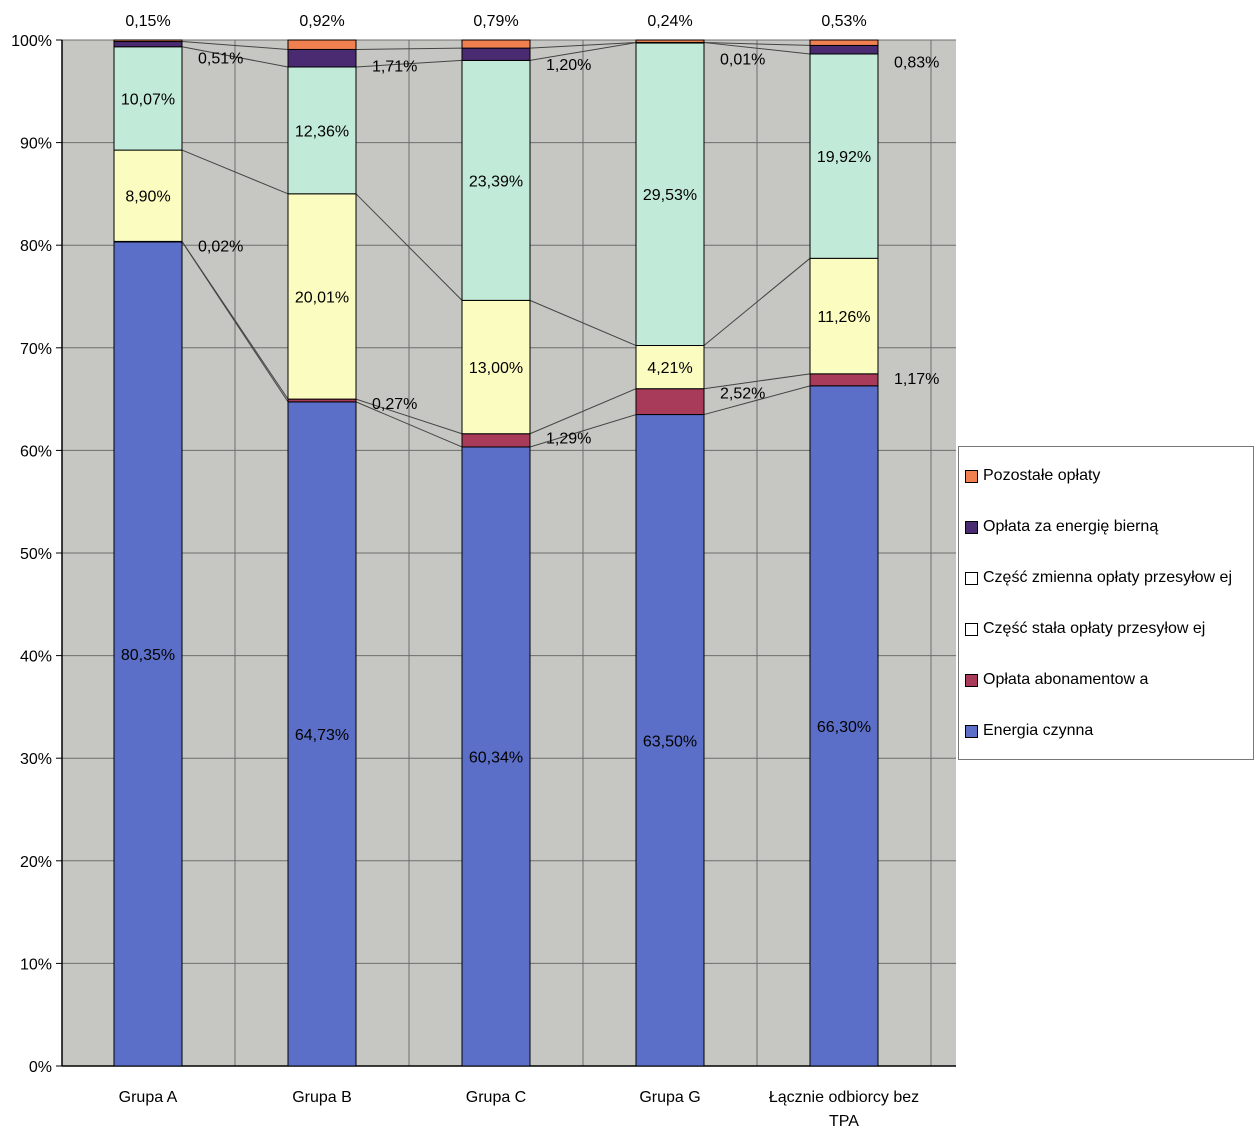  What do you see at coordinates (1066, 679) in the screenshot?
I see `legend-label: Opłata abonamentow a` at bounding box center [1066, 679].